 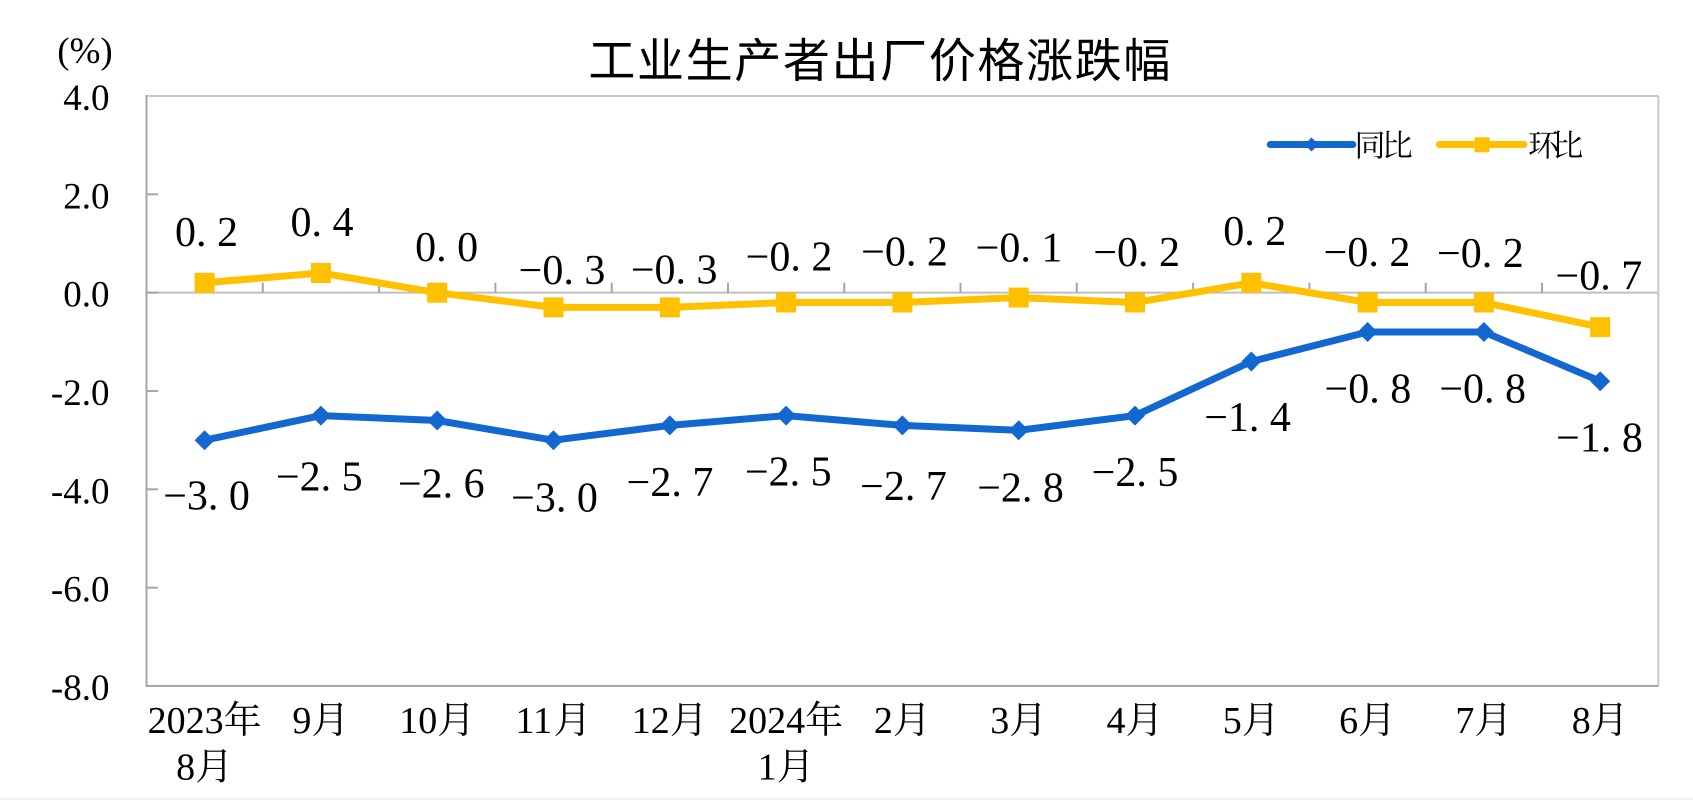 I want to click on svg-text: 0.0, so click(x=86, y=295).